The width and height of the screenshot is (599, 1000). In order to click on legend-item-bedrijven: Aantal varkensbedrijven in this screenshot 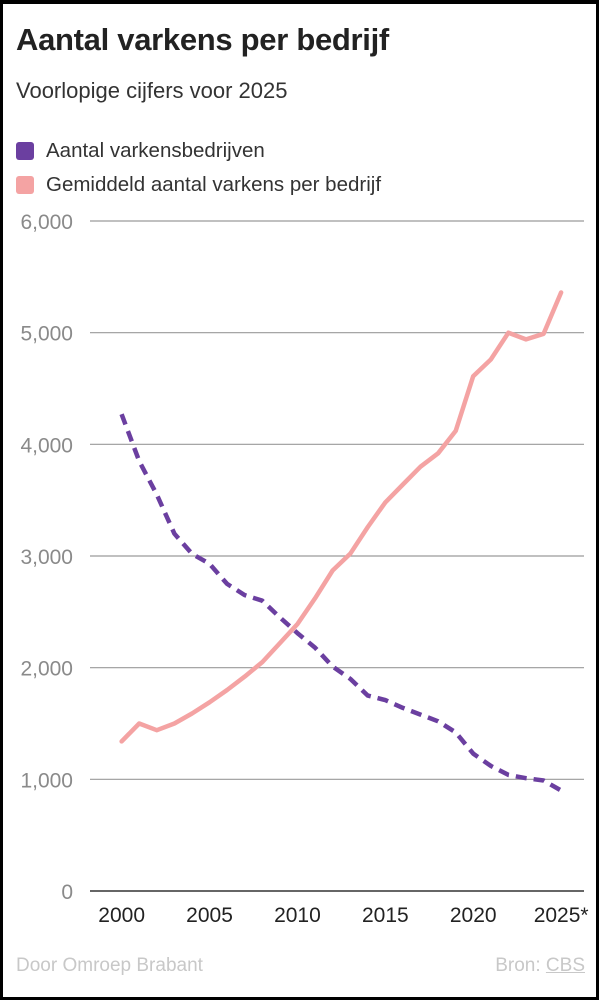, I will do `click(198, 151)`.